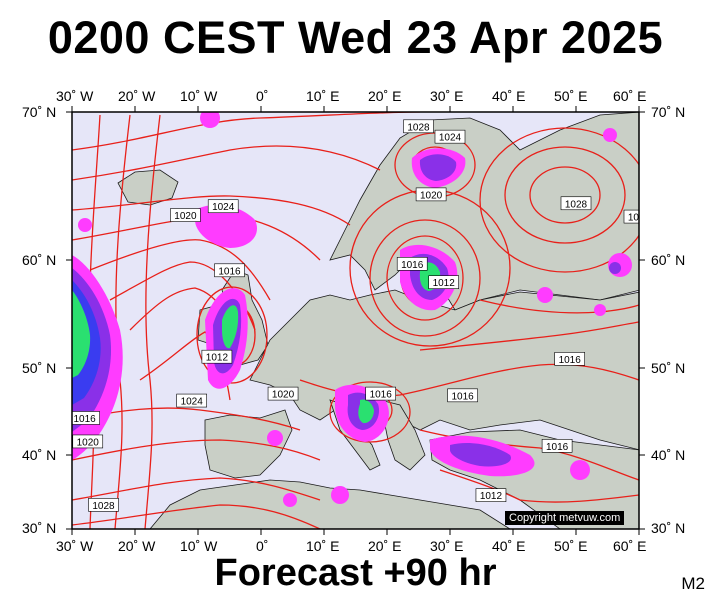 The width and height of the screenshot is (711, 600). What do you see at coordinates (137, 546) in the screenshot?
I see `lon-tick-bottom-20w: 20˚ W` at bounding box center [137, 546].